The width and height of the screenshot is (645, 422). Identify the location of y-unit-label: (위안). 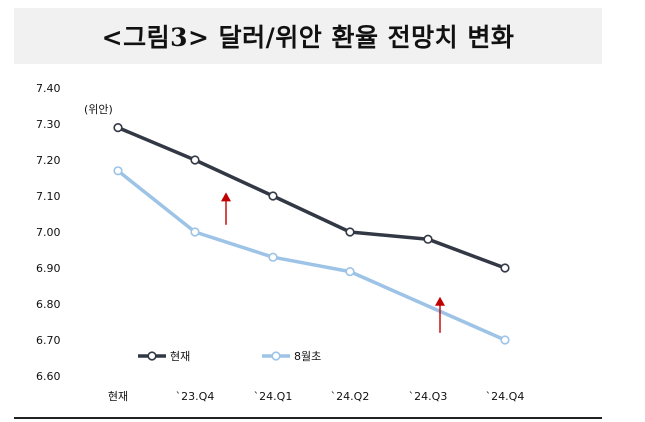
(98, 109).